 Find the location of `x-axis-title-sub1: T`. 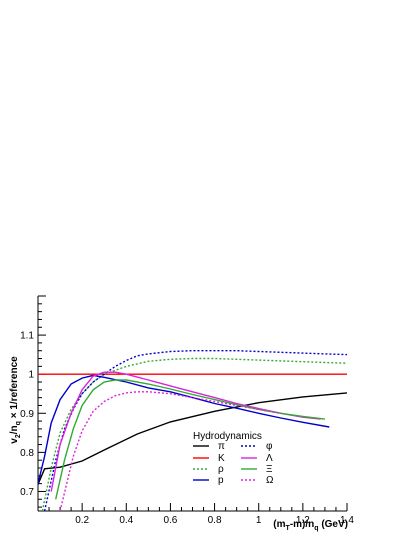

x-axis-title-sub1: T is located at coordinates (288, 528).